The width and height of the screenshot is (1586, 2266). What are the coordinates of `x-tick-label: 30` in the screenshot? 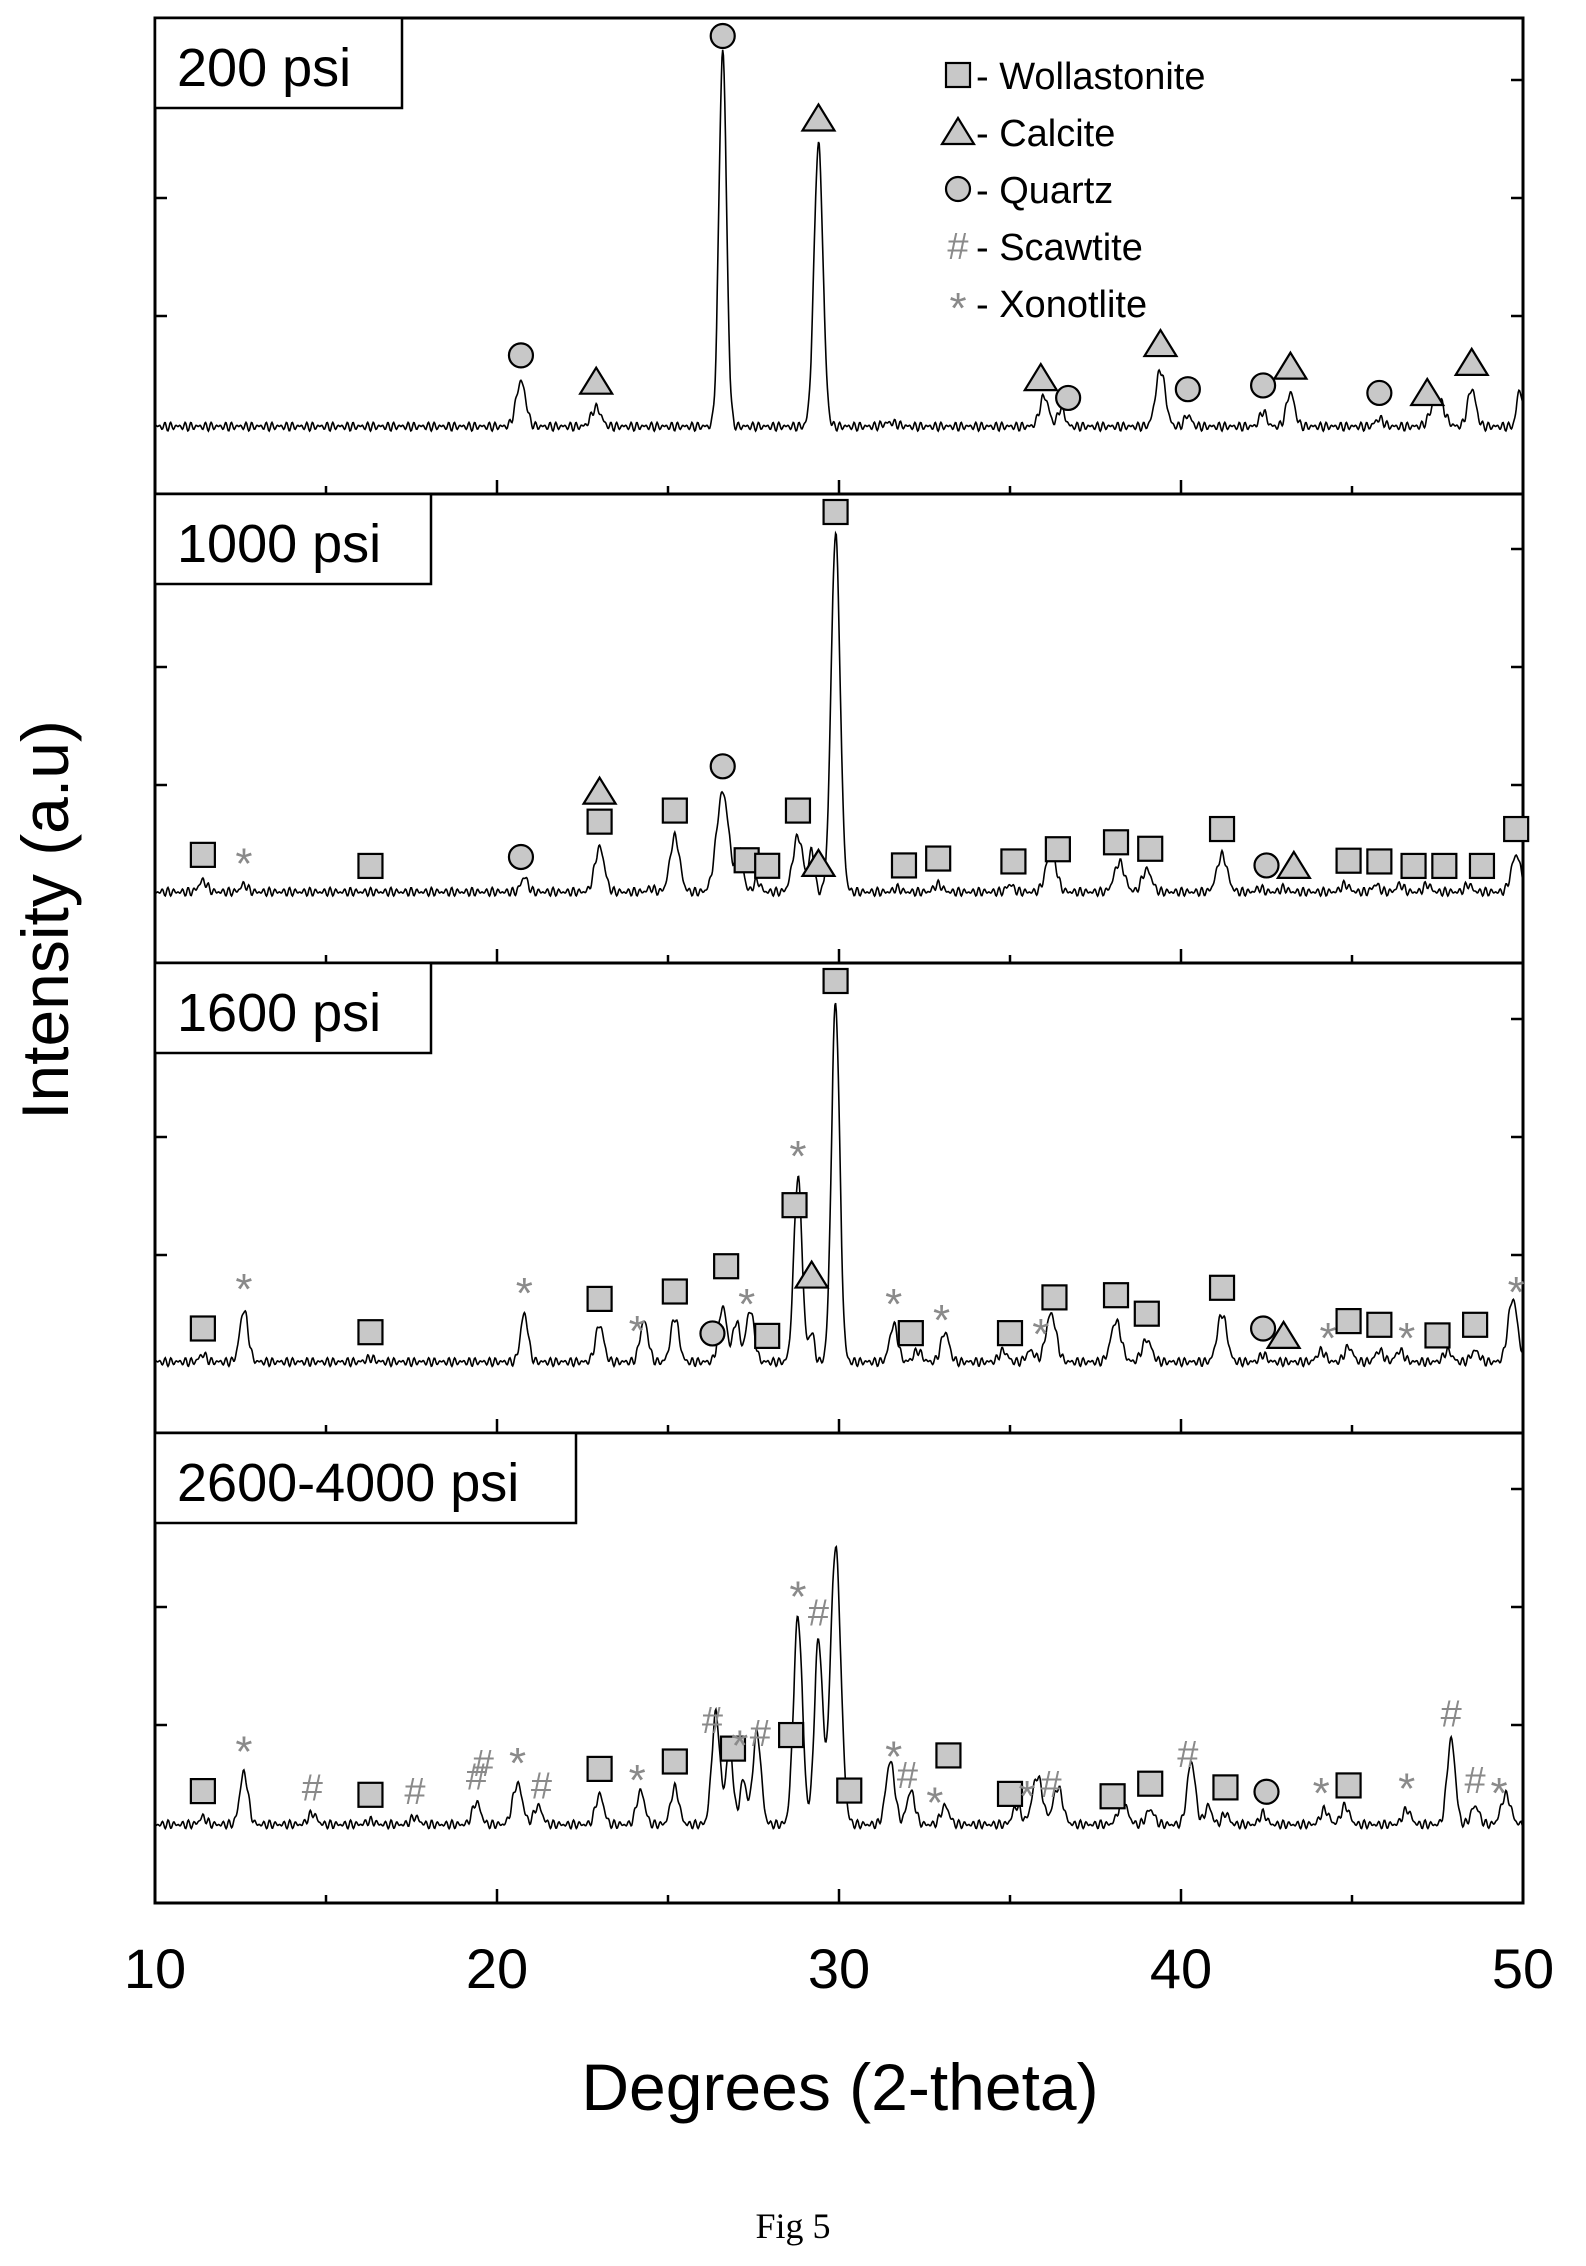 It's located at (839, 1968).